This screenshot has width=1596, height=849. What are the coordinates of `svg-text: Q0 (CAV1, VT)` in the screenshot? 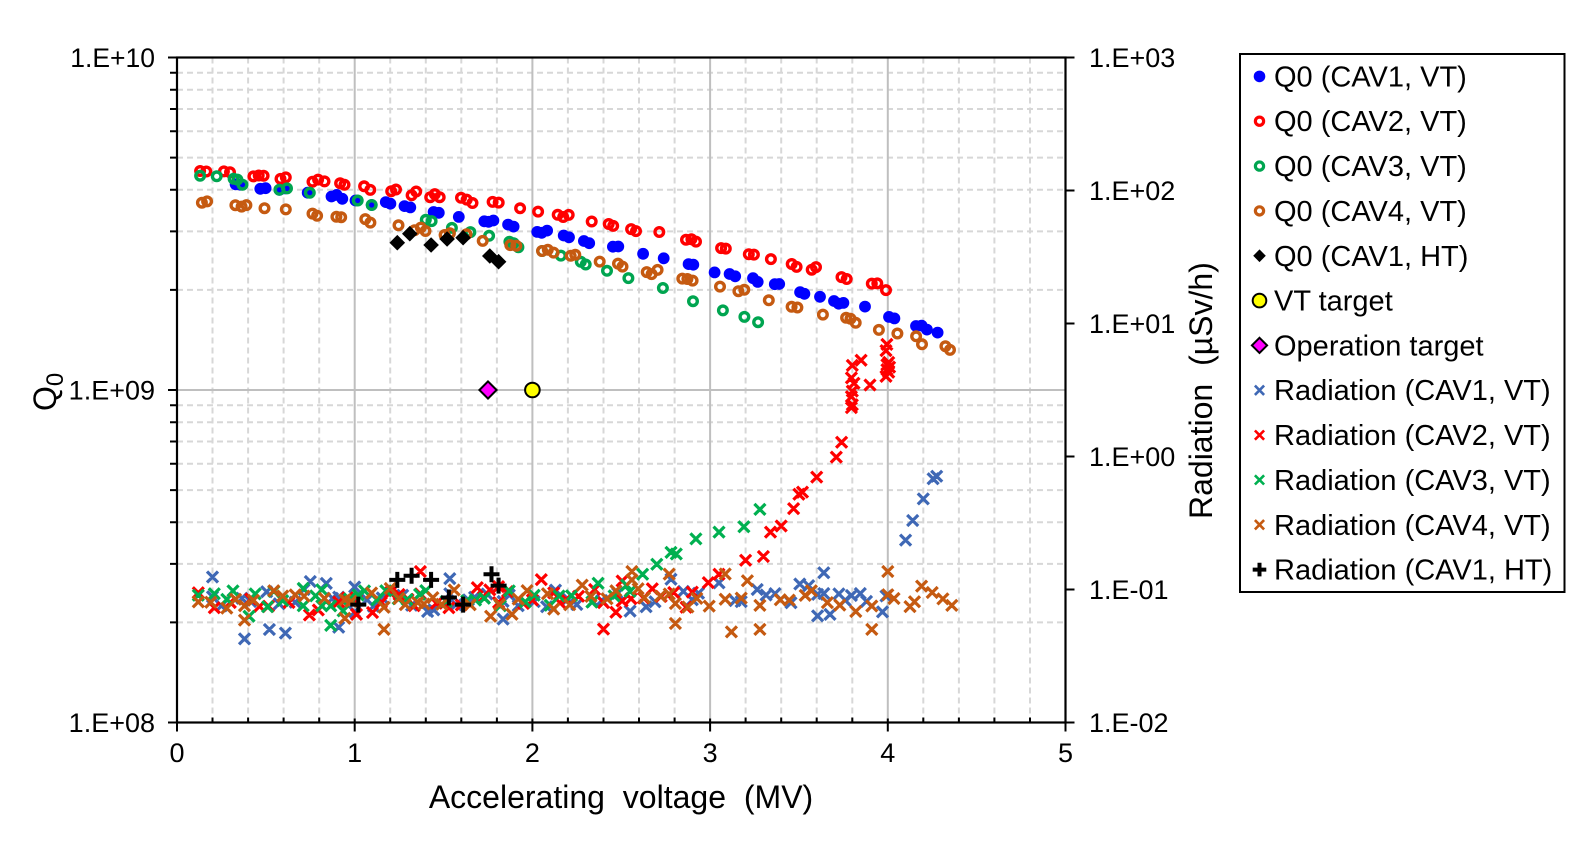 It's located at (1370, 77).